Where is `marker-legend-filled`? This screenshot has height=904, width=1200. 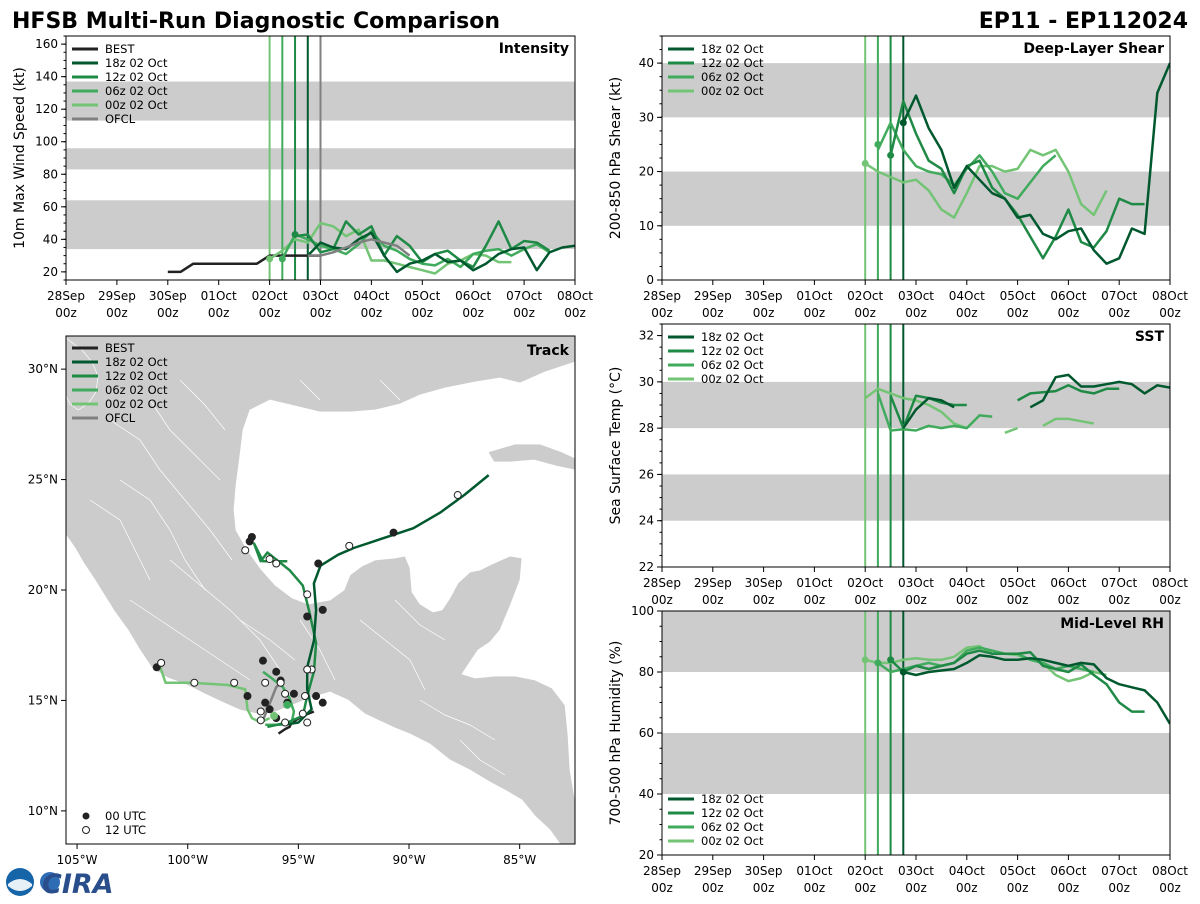
marker-legend-filled is located at coordinates (86, 816).